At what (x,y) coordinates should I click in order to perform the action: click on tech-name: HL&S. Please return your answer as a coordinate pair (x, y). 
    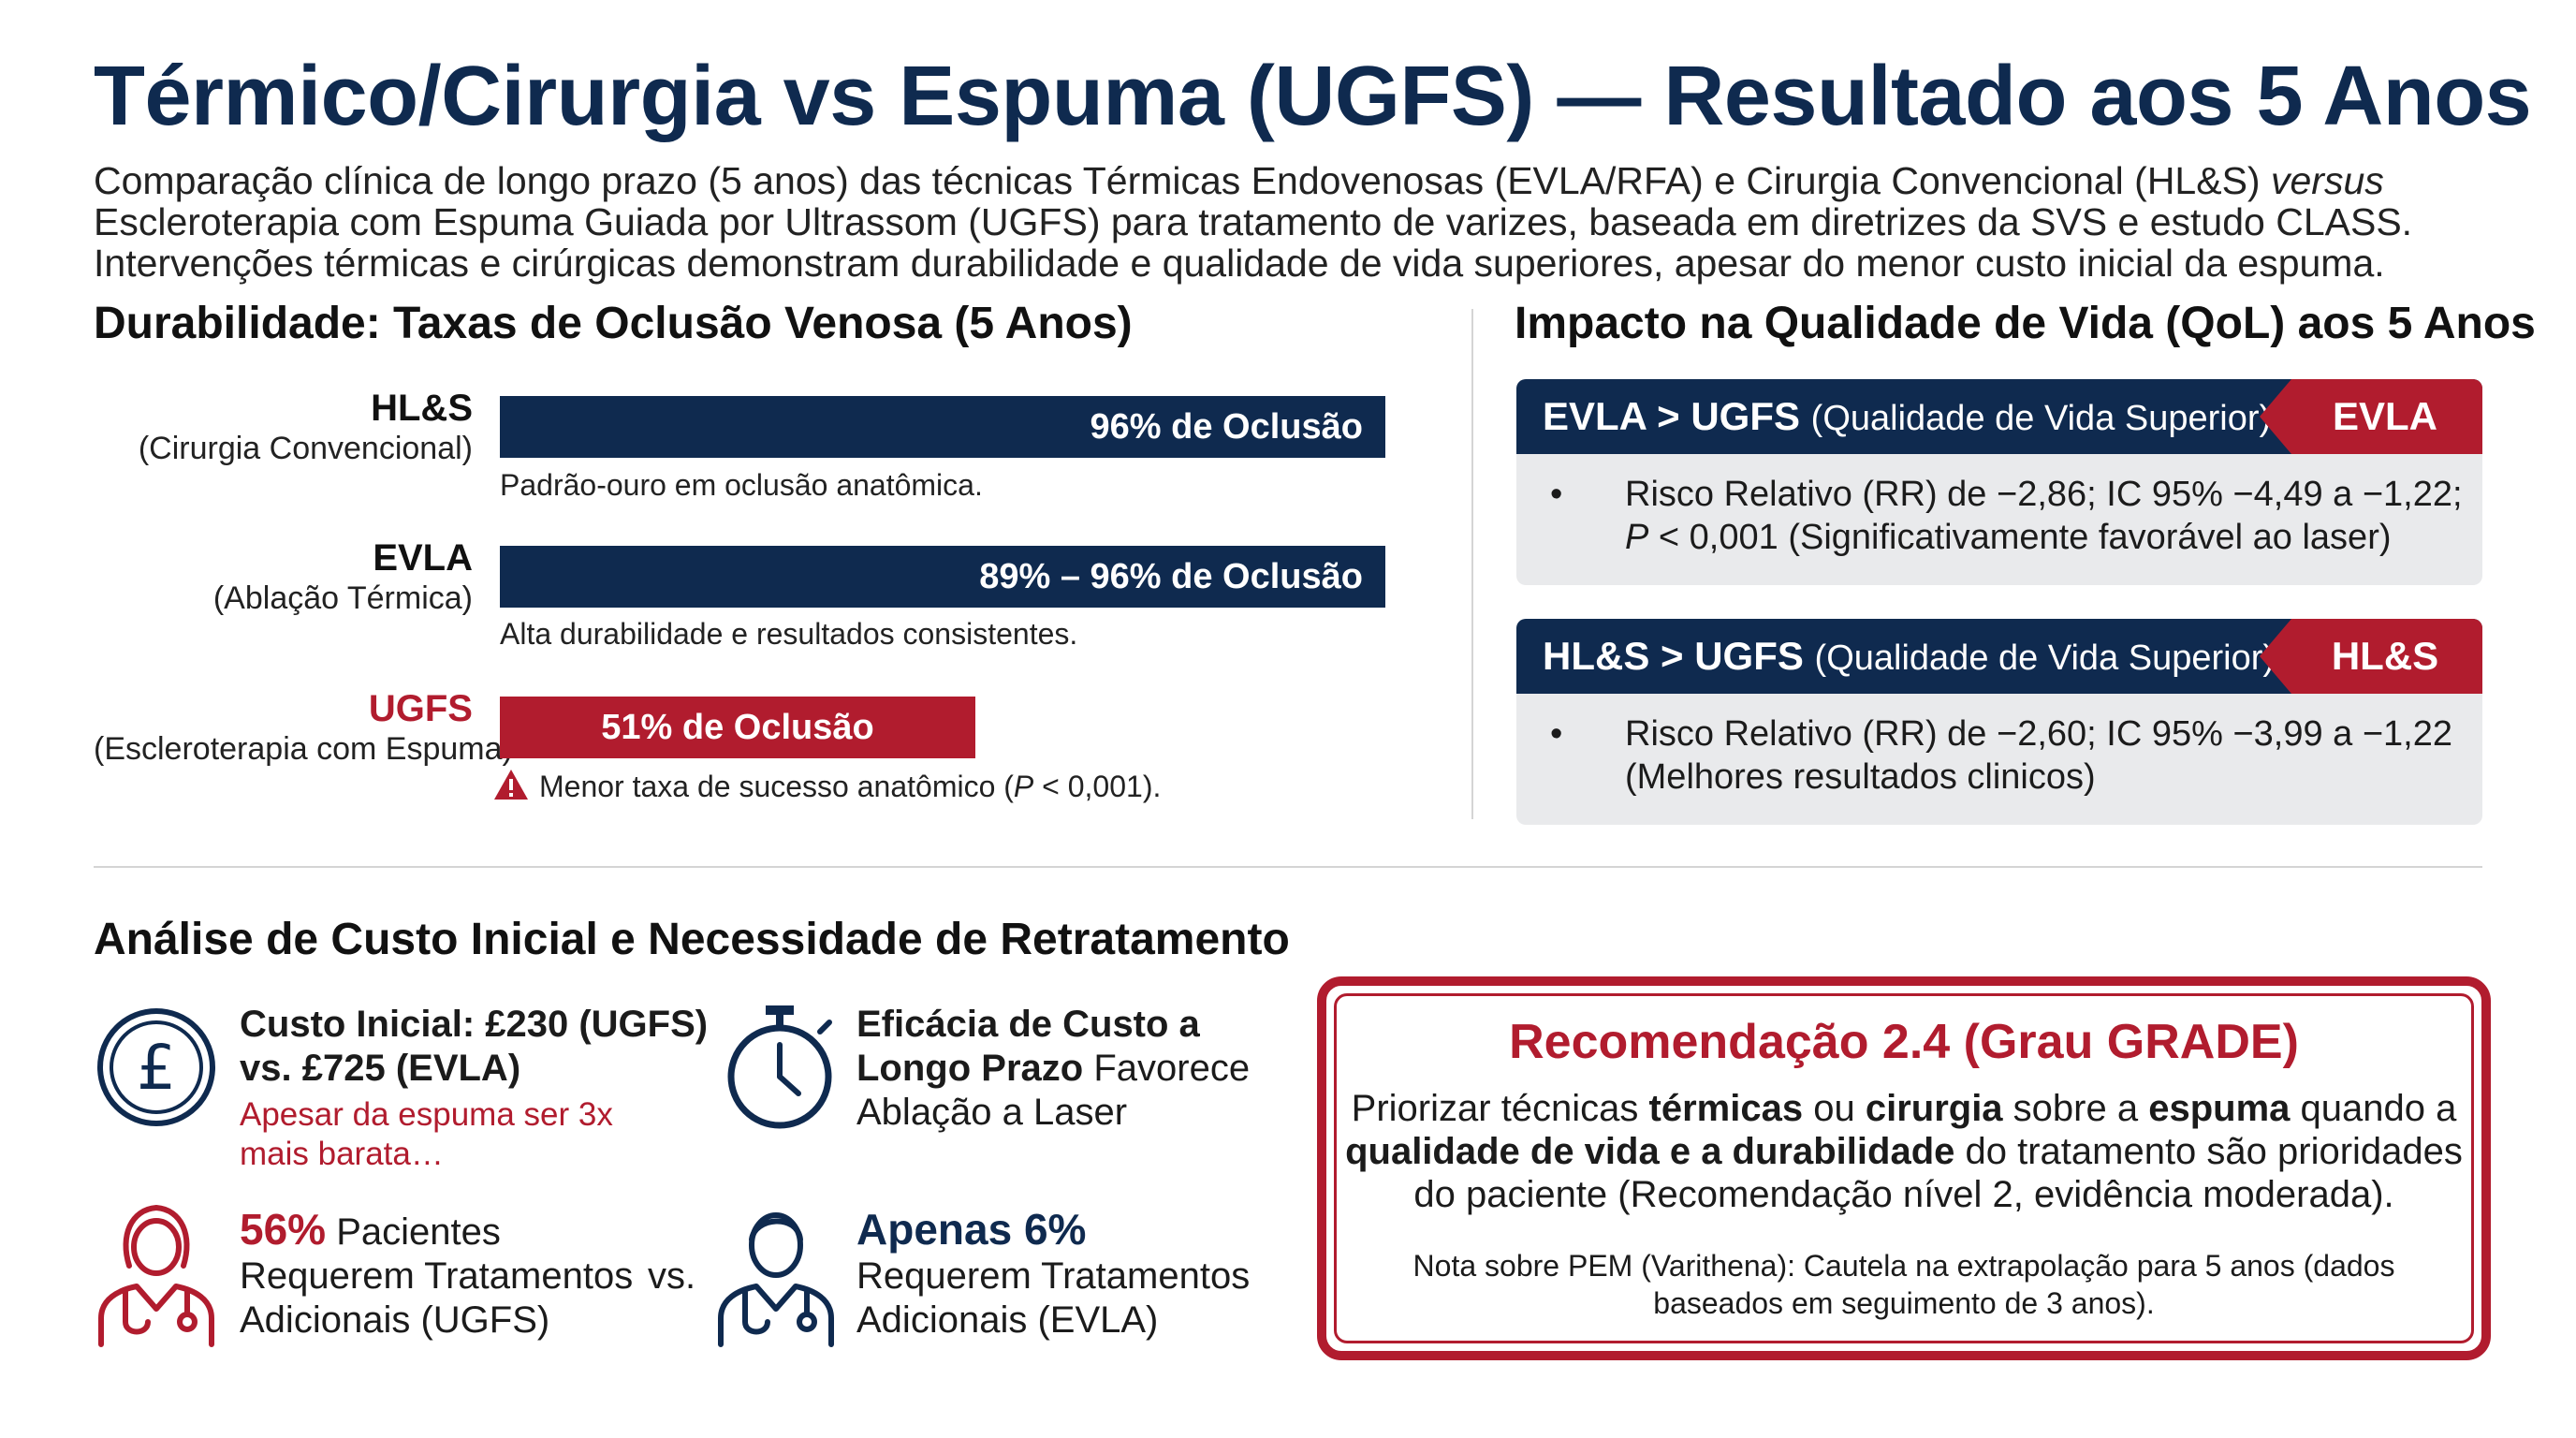
    Looking at the image, I should click on (422, 408).